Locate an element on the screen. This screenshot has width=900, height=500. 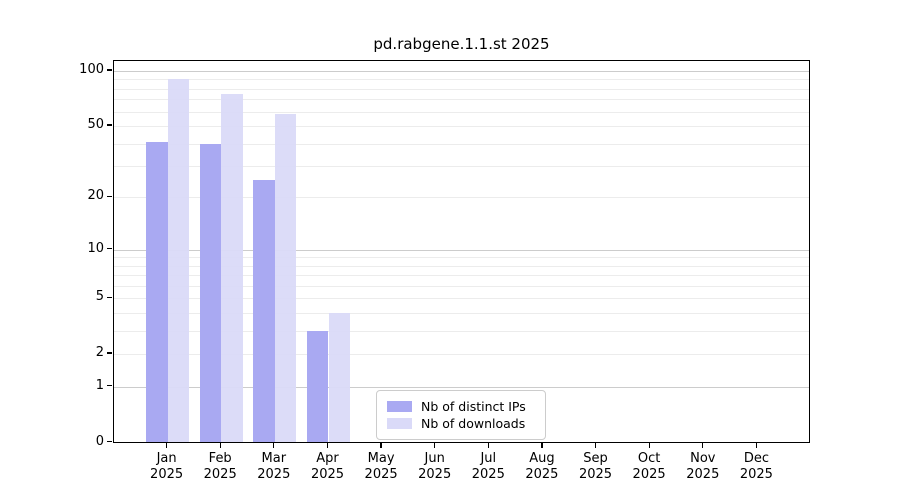
legend-item-distinct-ips: Nb of distinct IPs is located at coordinates (461, 406).